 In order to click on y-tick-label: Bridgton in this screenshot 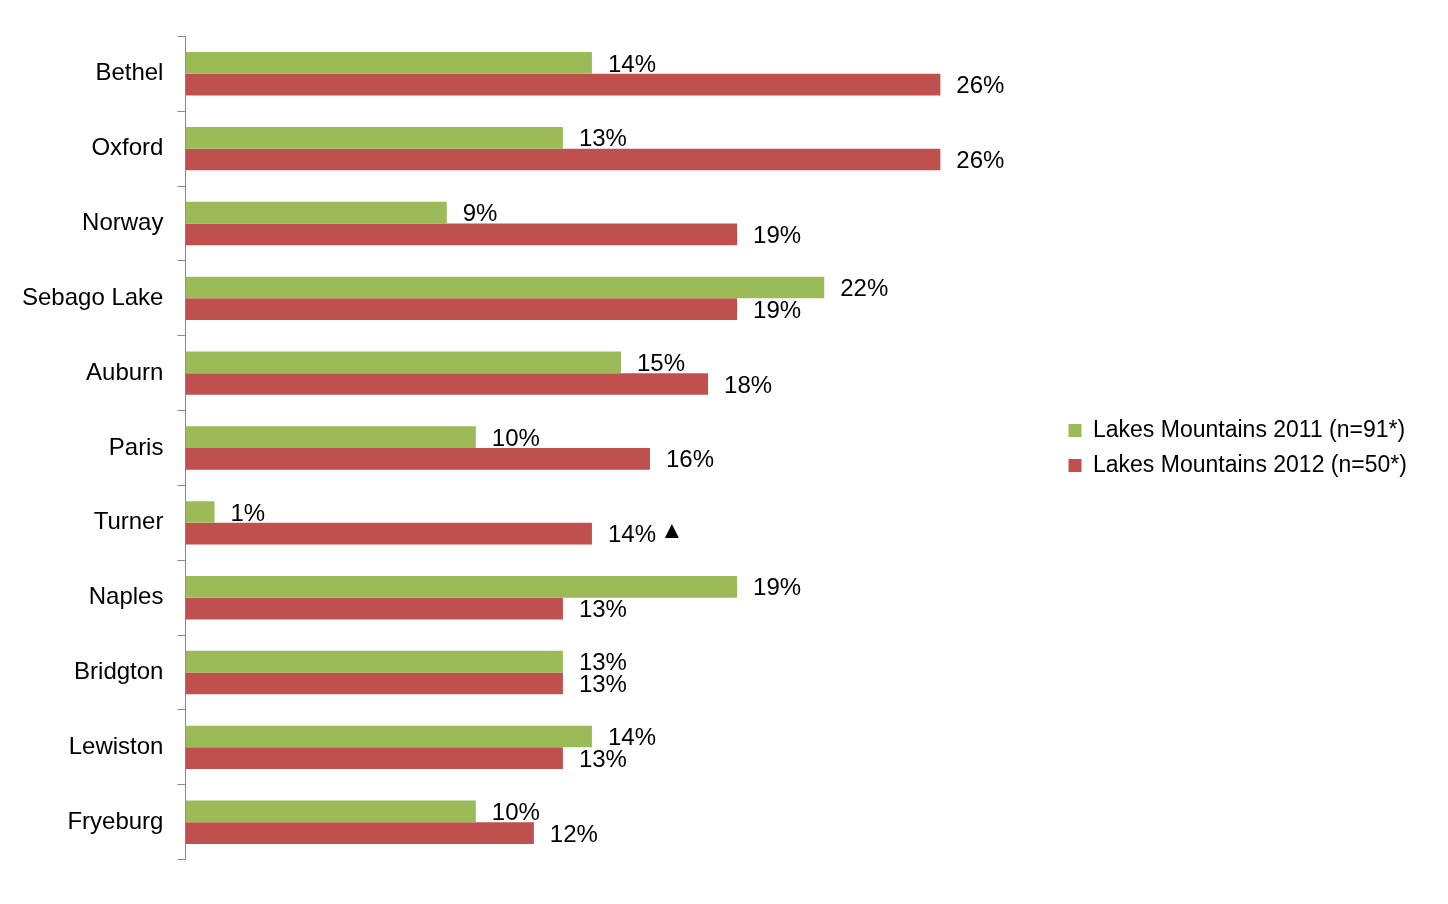, I will do `click(119, 671)`.